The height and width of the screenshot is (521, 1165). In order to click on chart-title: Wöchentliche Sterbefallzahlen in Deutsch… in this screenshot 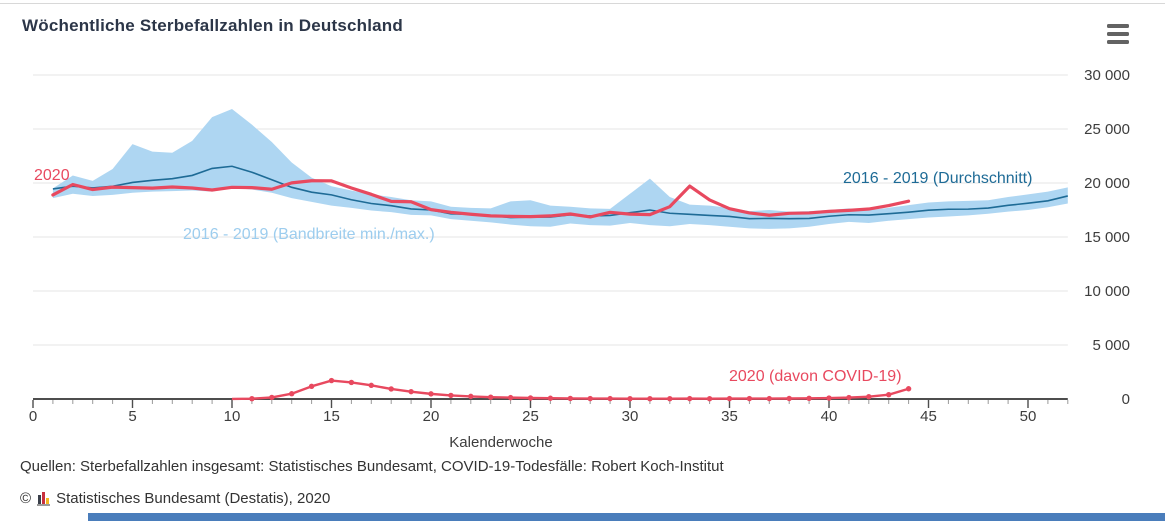, I will do `click(212, 25)`.